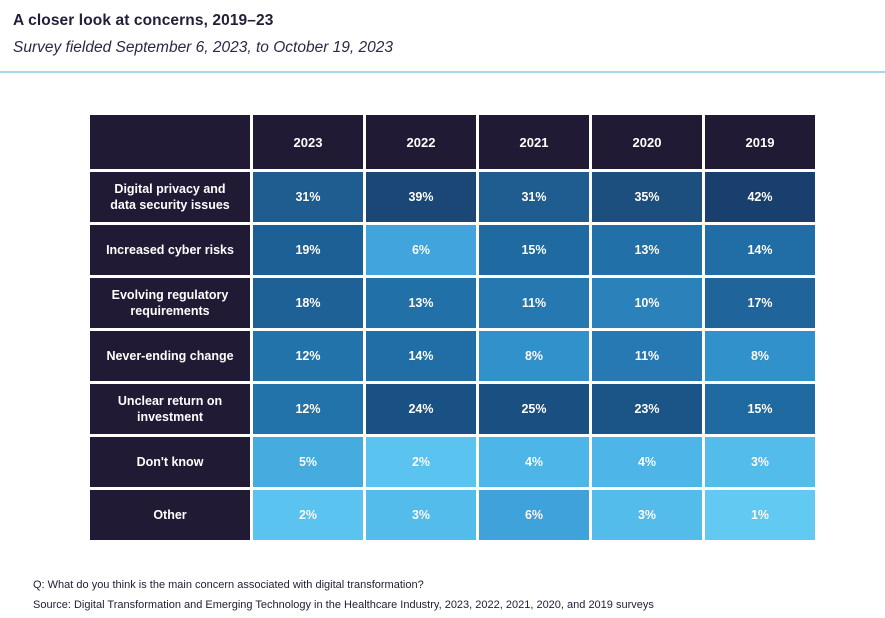 The width and height of the screenshot is (885, 618). I want to click on heatmap-cell: 23%, so click(647, 409).